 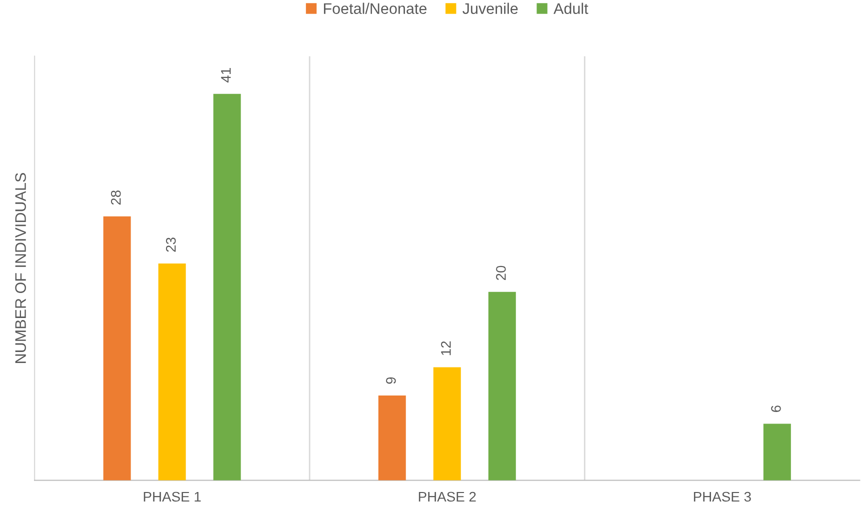 I want to click on data-label: 23, so click(x=171, y=245).